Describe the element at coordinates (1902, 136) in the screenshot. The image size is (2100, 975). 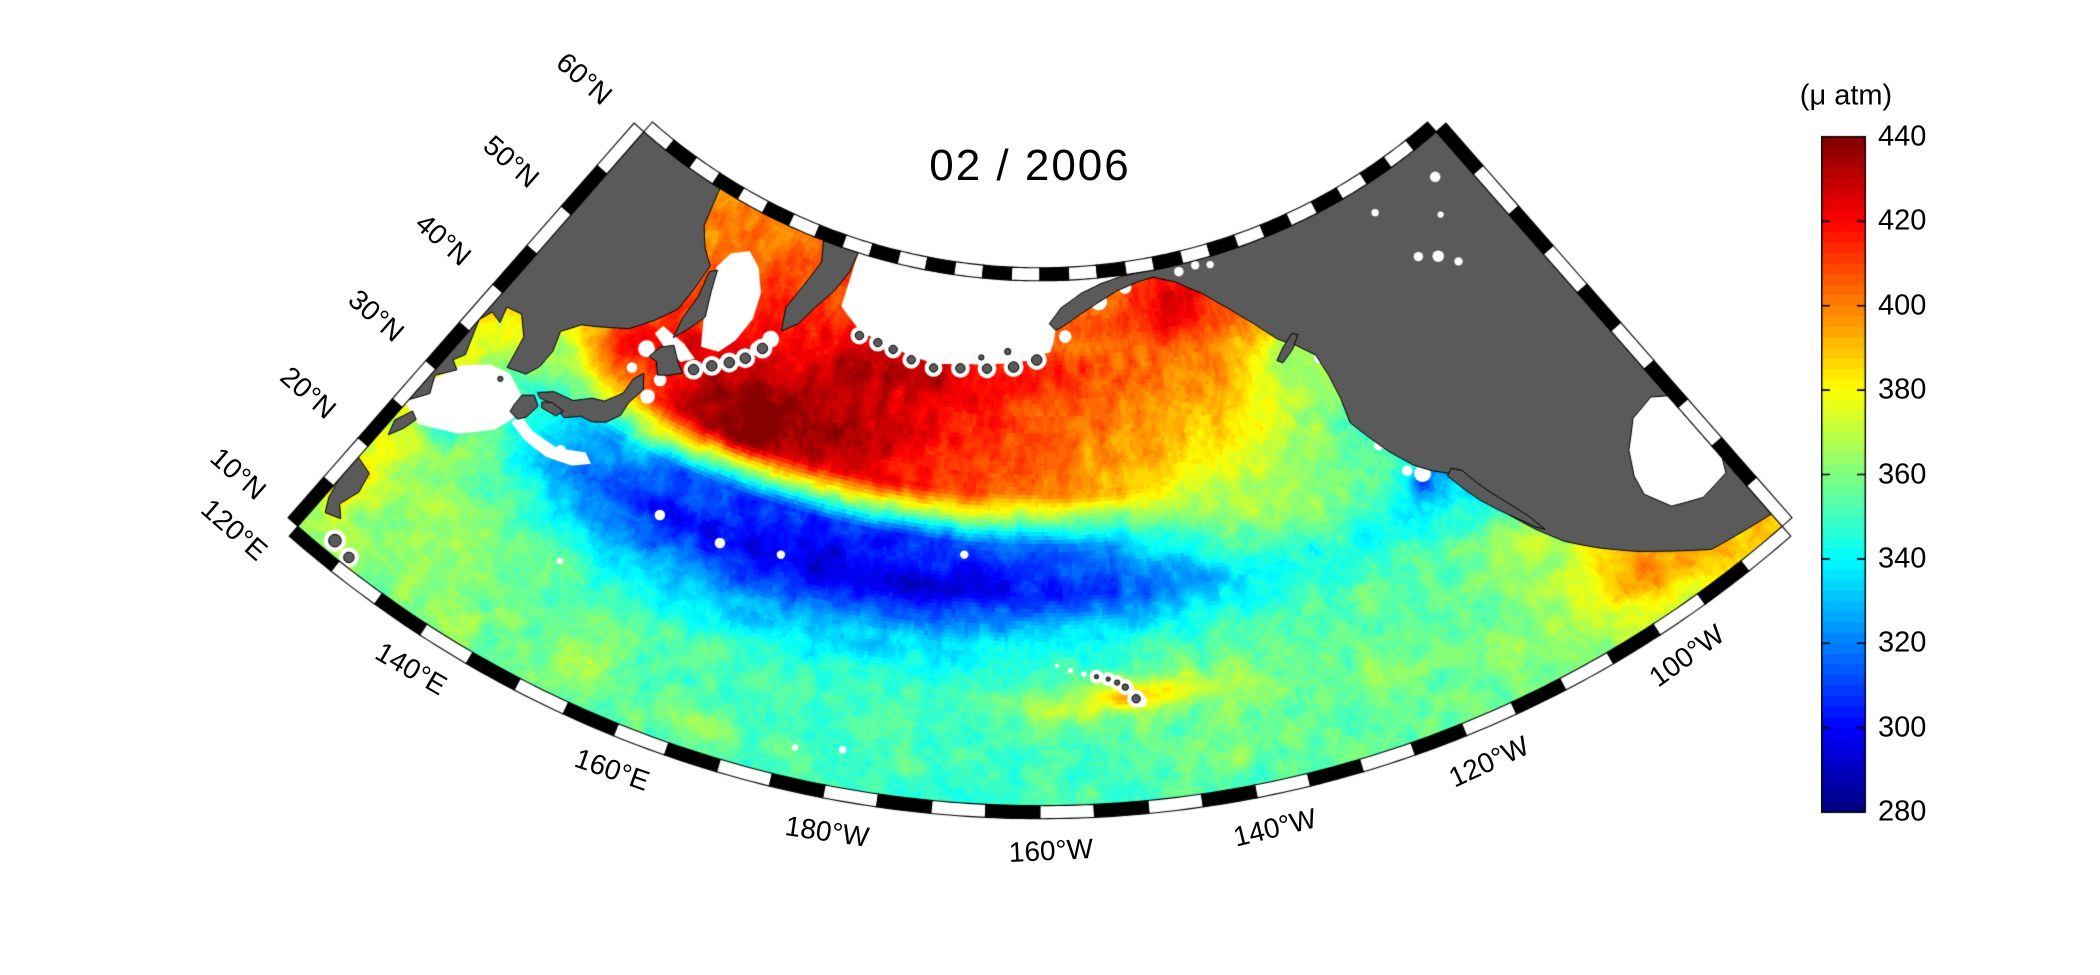
I see `colorbar-tick-440: 440` at that location.